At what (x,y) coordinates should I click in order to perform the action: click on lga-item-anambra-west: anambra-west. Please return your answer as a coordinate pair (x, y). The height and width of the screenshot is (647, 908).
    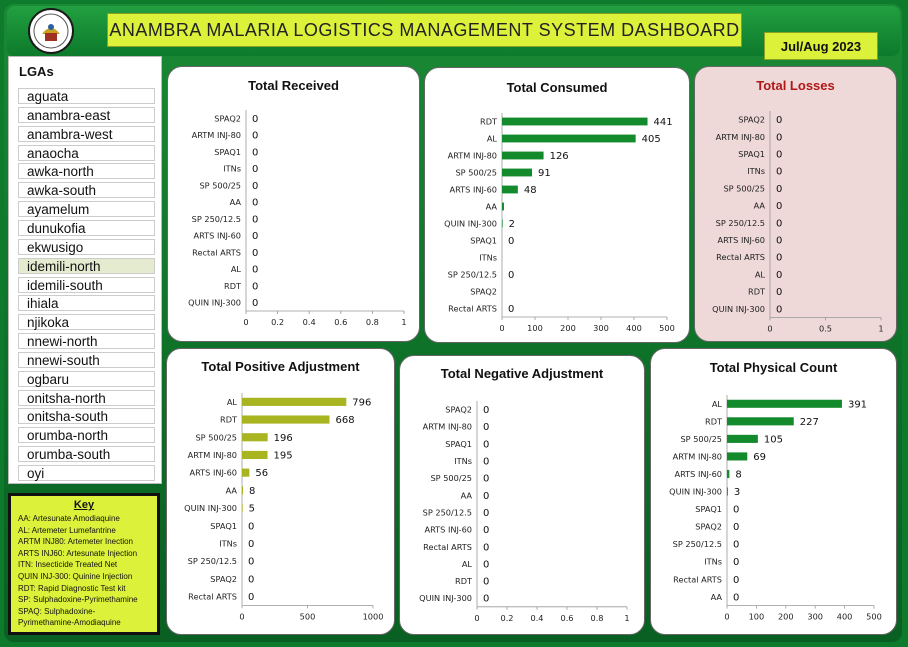
    Looking at the image, I should click on (86, 133).